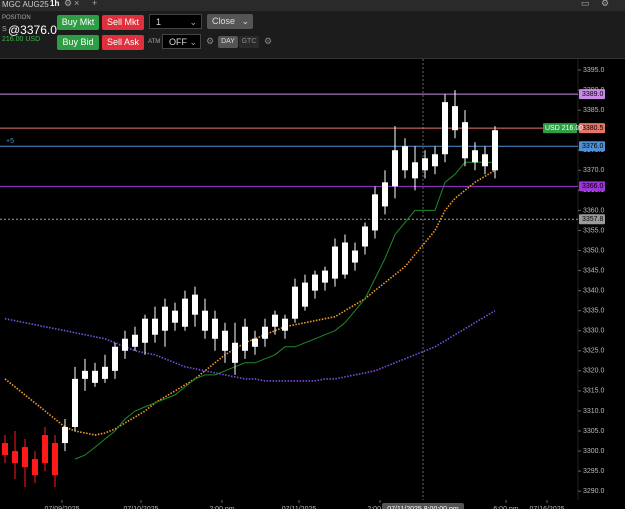  Describe the element at coordinates (228, 42) in the screenshot. I see `tif-day-button: DAY` at that location.